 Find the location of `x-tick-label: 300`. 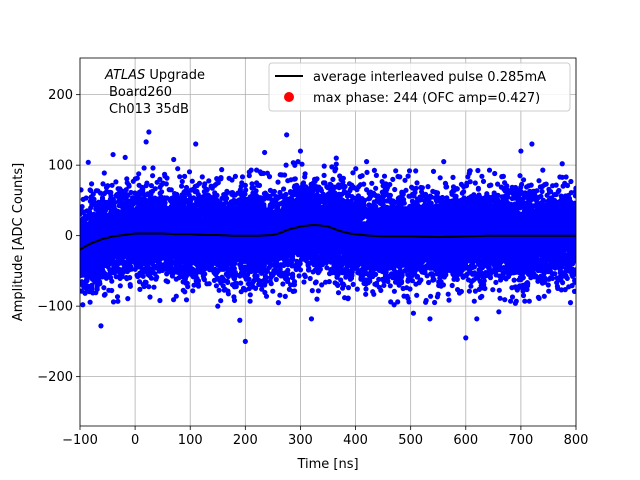

x-tick-label: 300 is located at coordinates (300, 440).